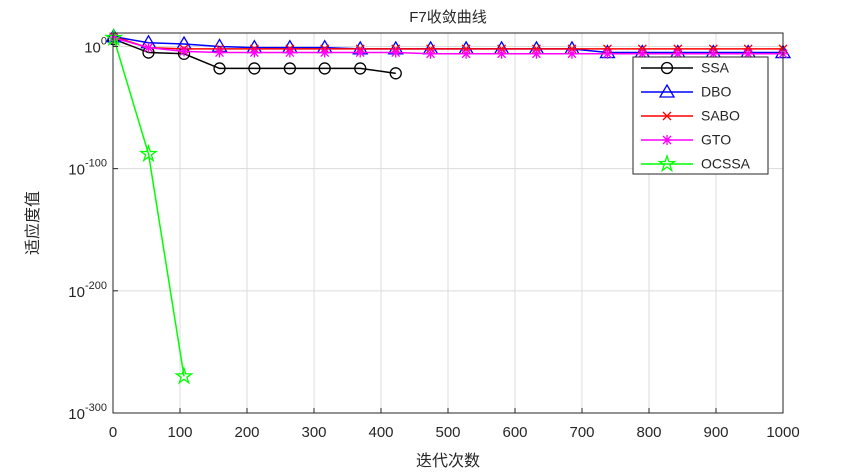  What do you see at coordinates (95, 45) in the screenshot?
I see `y-tick-label: 100` at bounding box center [95, 45].